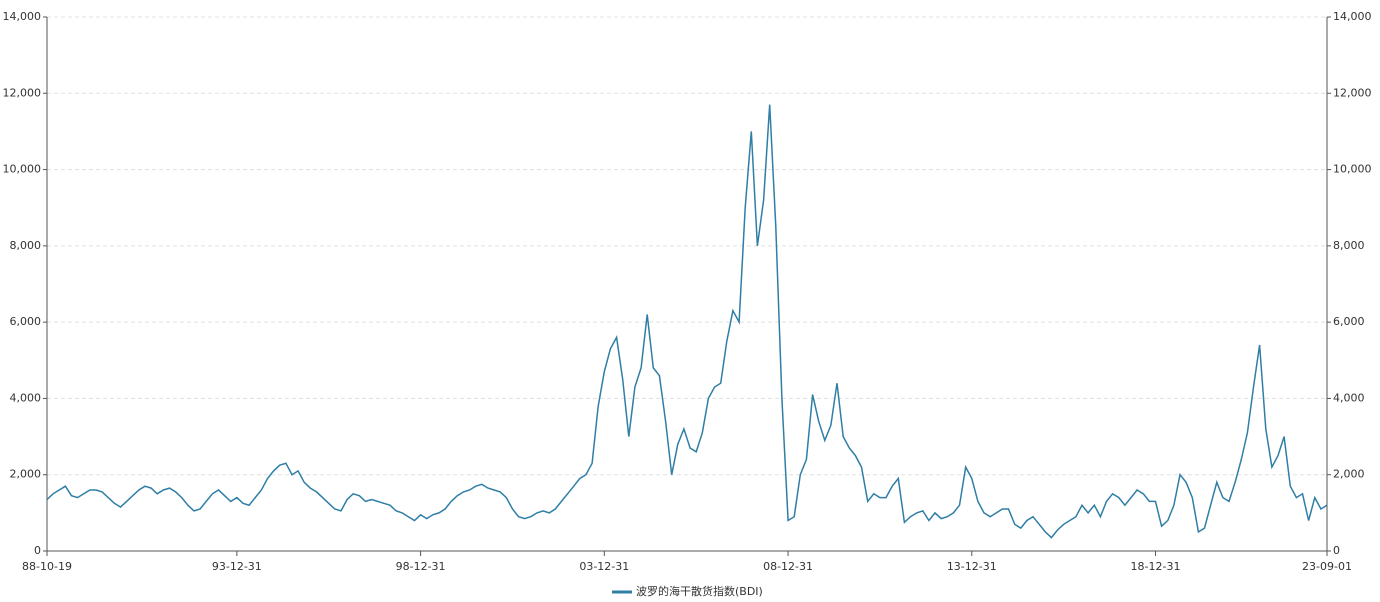  I want to click on legend-label: 波罗的海干散货指数(BDI), so click(699, 591).